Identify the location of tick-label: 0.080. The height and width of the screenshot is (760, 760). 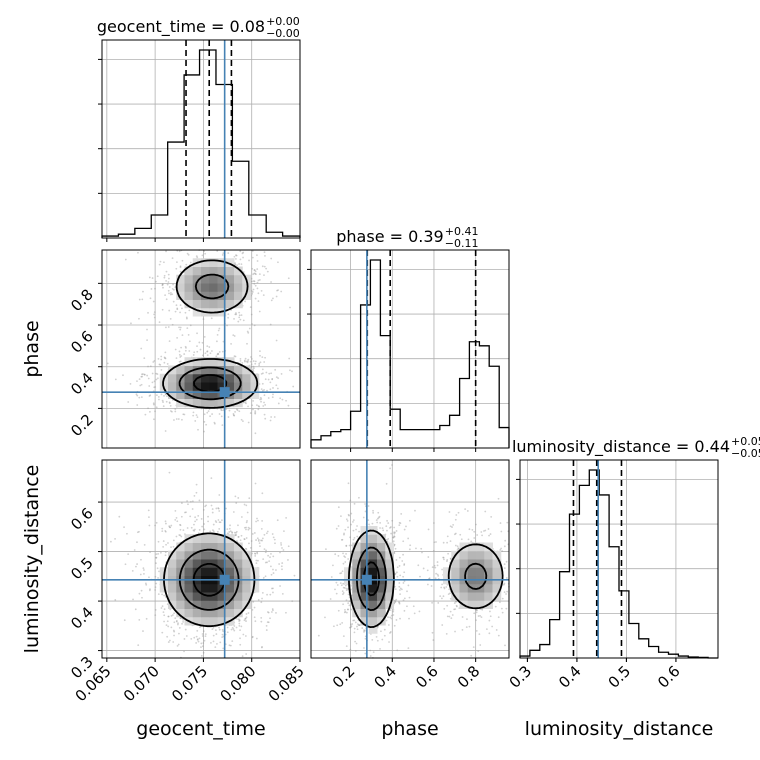
(237, 683).